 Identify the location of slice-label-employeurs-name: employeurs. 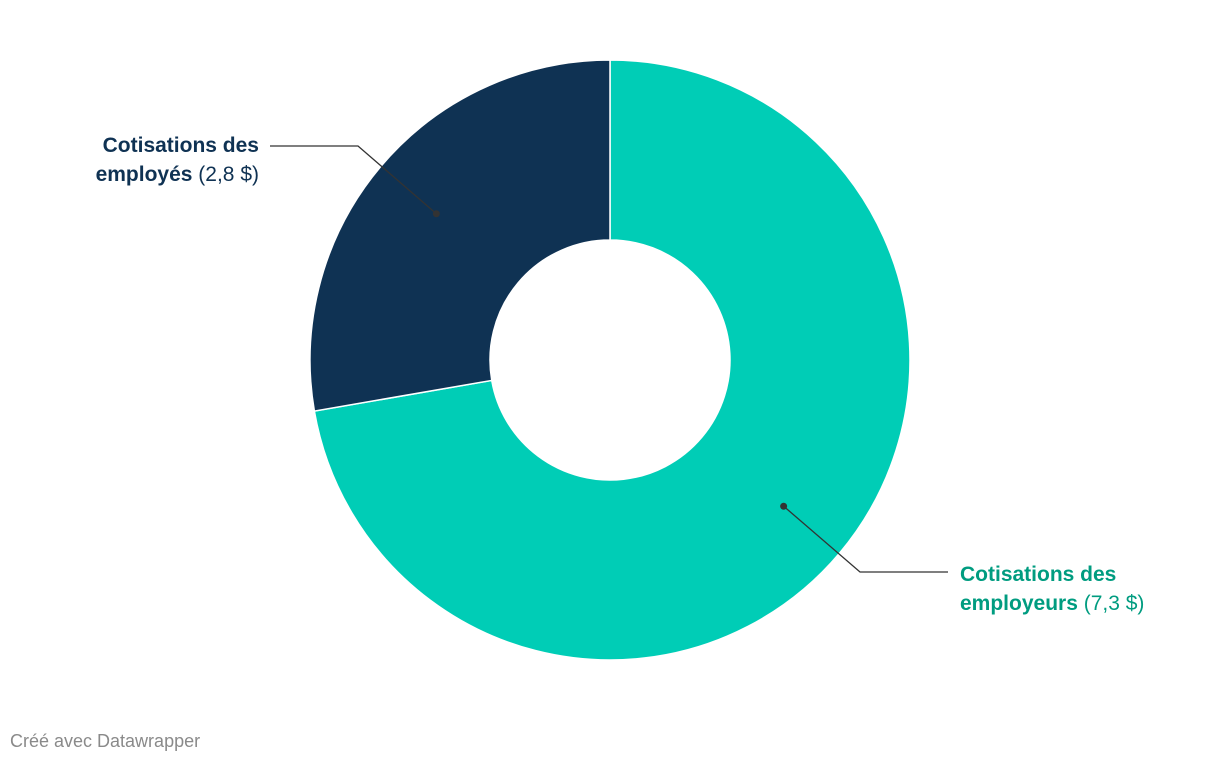
(1019, 603).